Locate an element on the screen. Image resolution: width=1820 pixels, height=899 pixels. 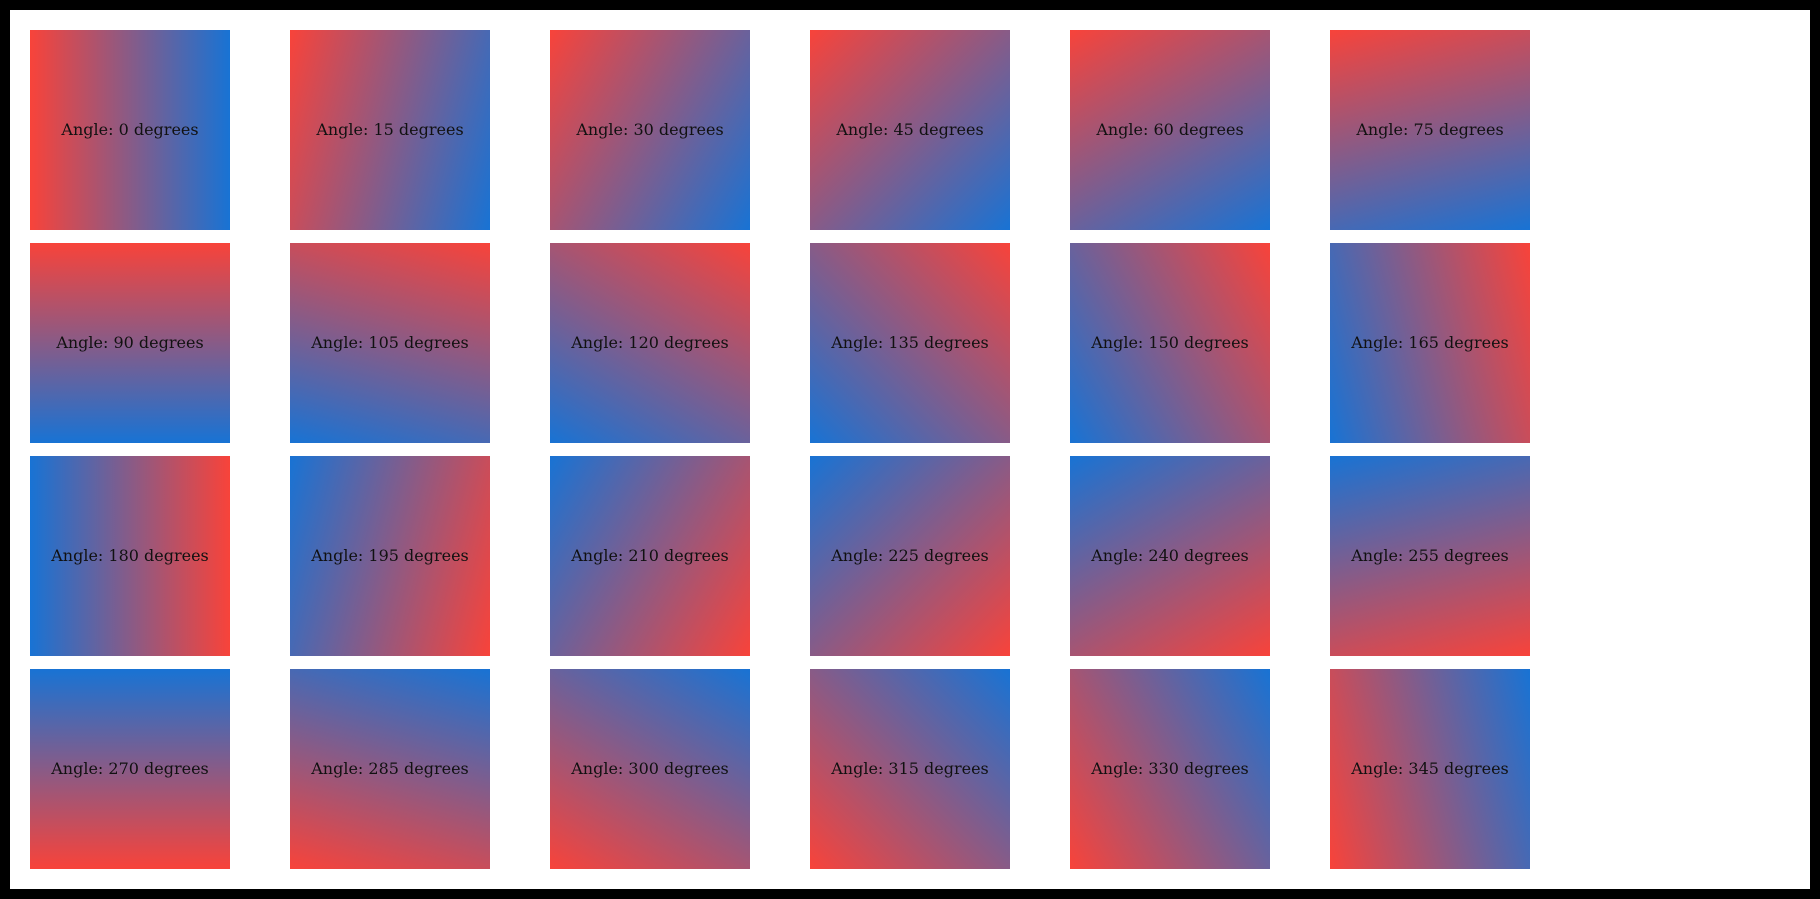
gradient-tile-label: Angle: 255 degrees is located at coordinates (1430, 555).